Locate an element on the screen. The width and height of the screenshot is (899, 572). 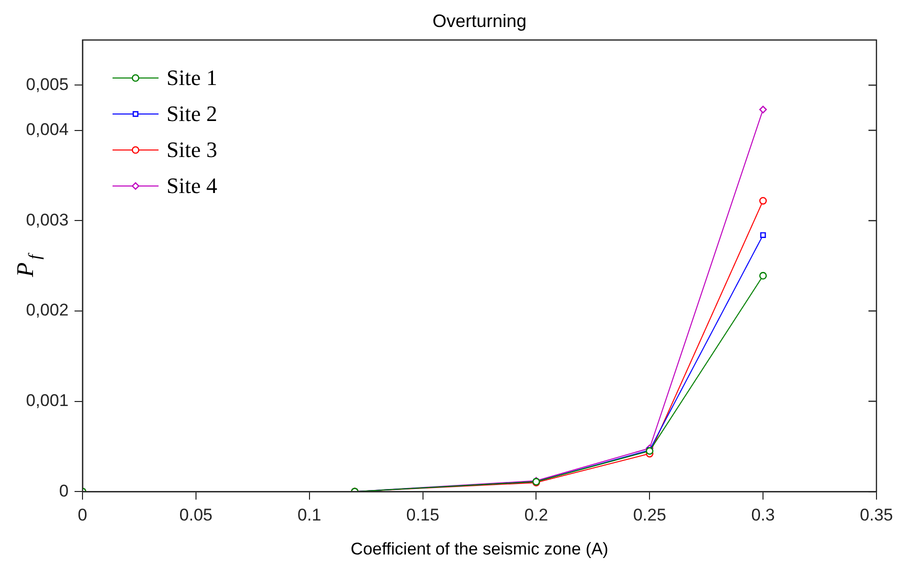
y-tick-label: 0,004 is located at coordinates (47, 130).